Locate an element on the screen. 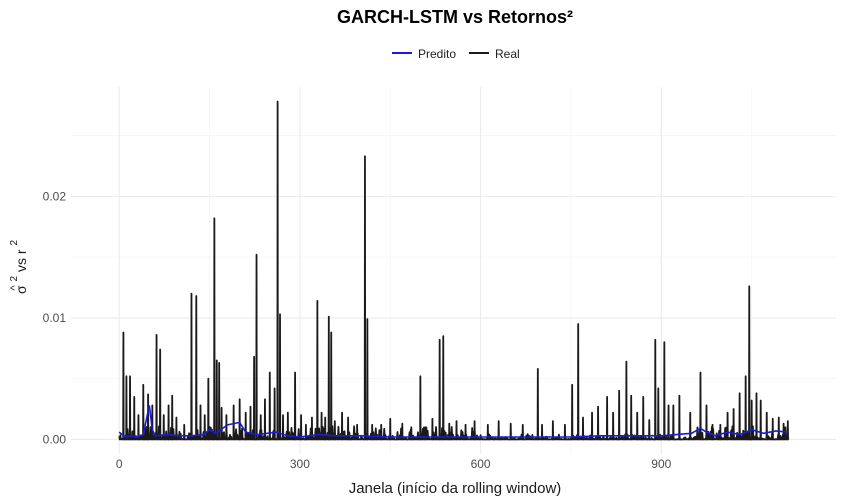  x-tick-label: 600 is located at coordinates (481, 464).